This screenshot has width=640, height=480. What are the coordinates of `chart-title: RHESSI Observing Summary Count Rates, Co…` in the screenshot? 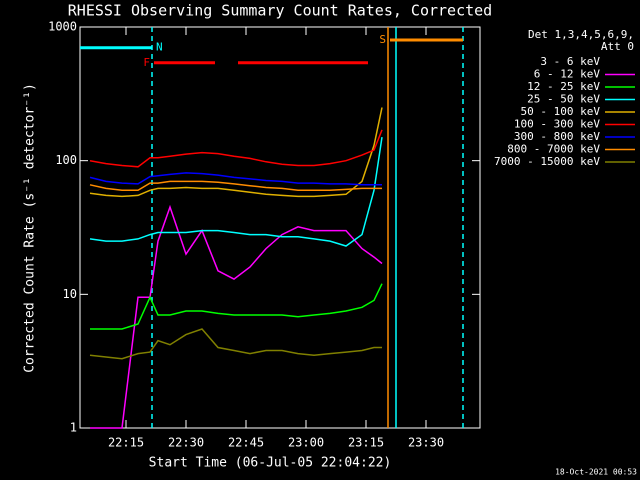 It's located at (280, 11).